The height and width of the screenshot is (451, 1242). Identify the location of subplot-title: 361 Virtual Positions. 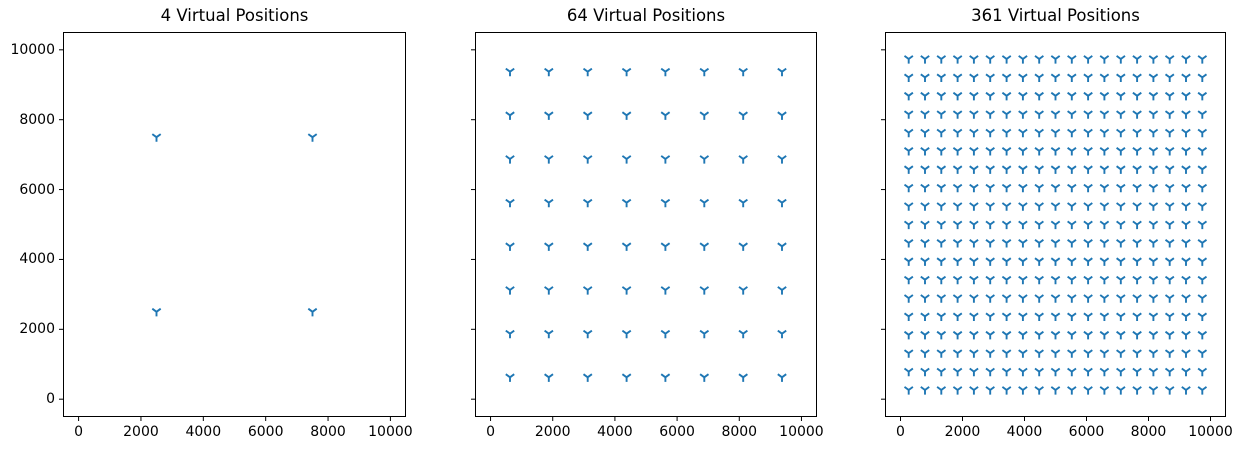
(1055, 15).